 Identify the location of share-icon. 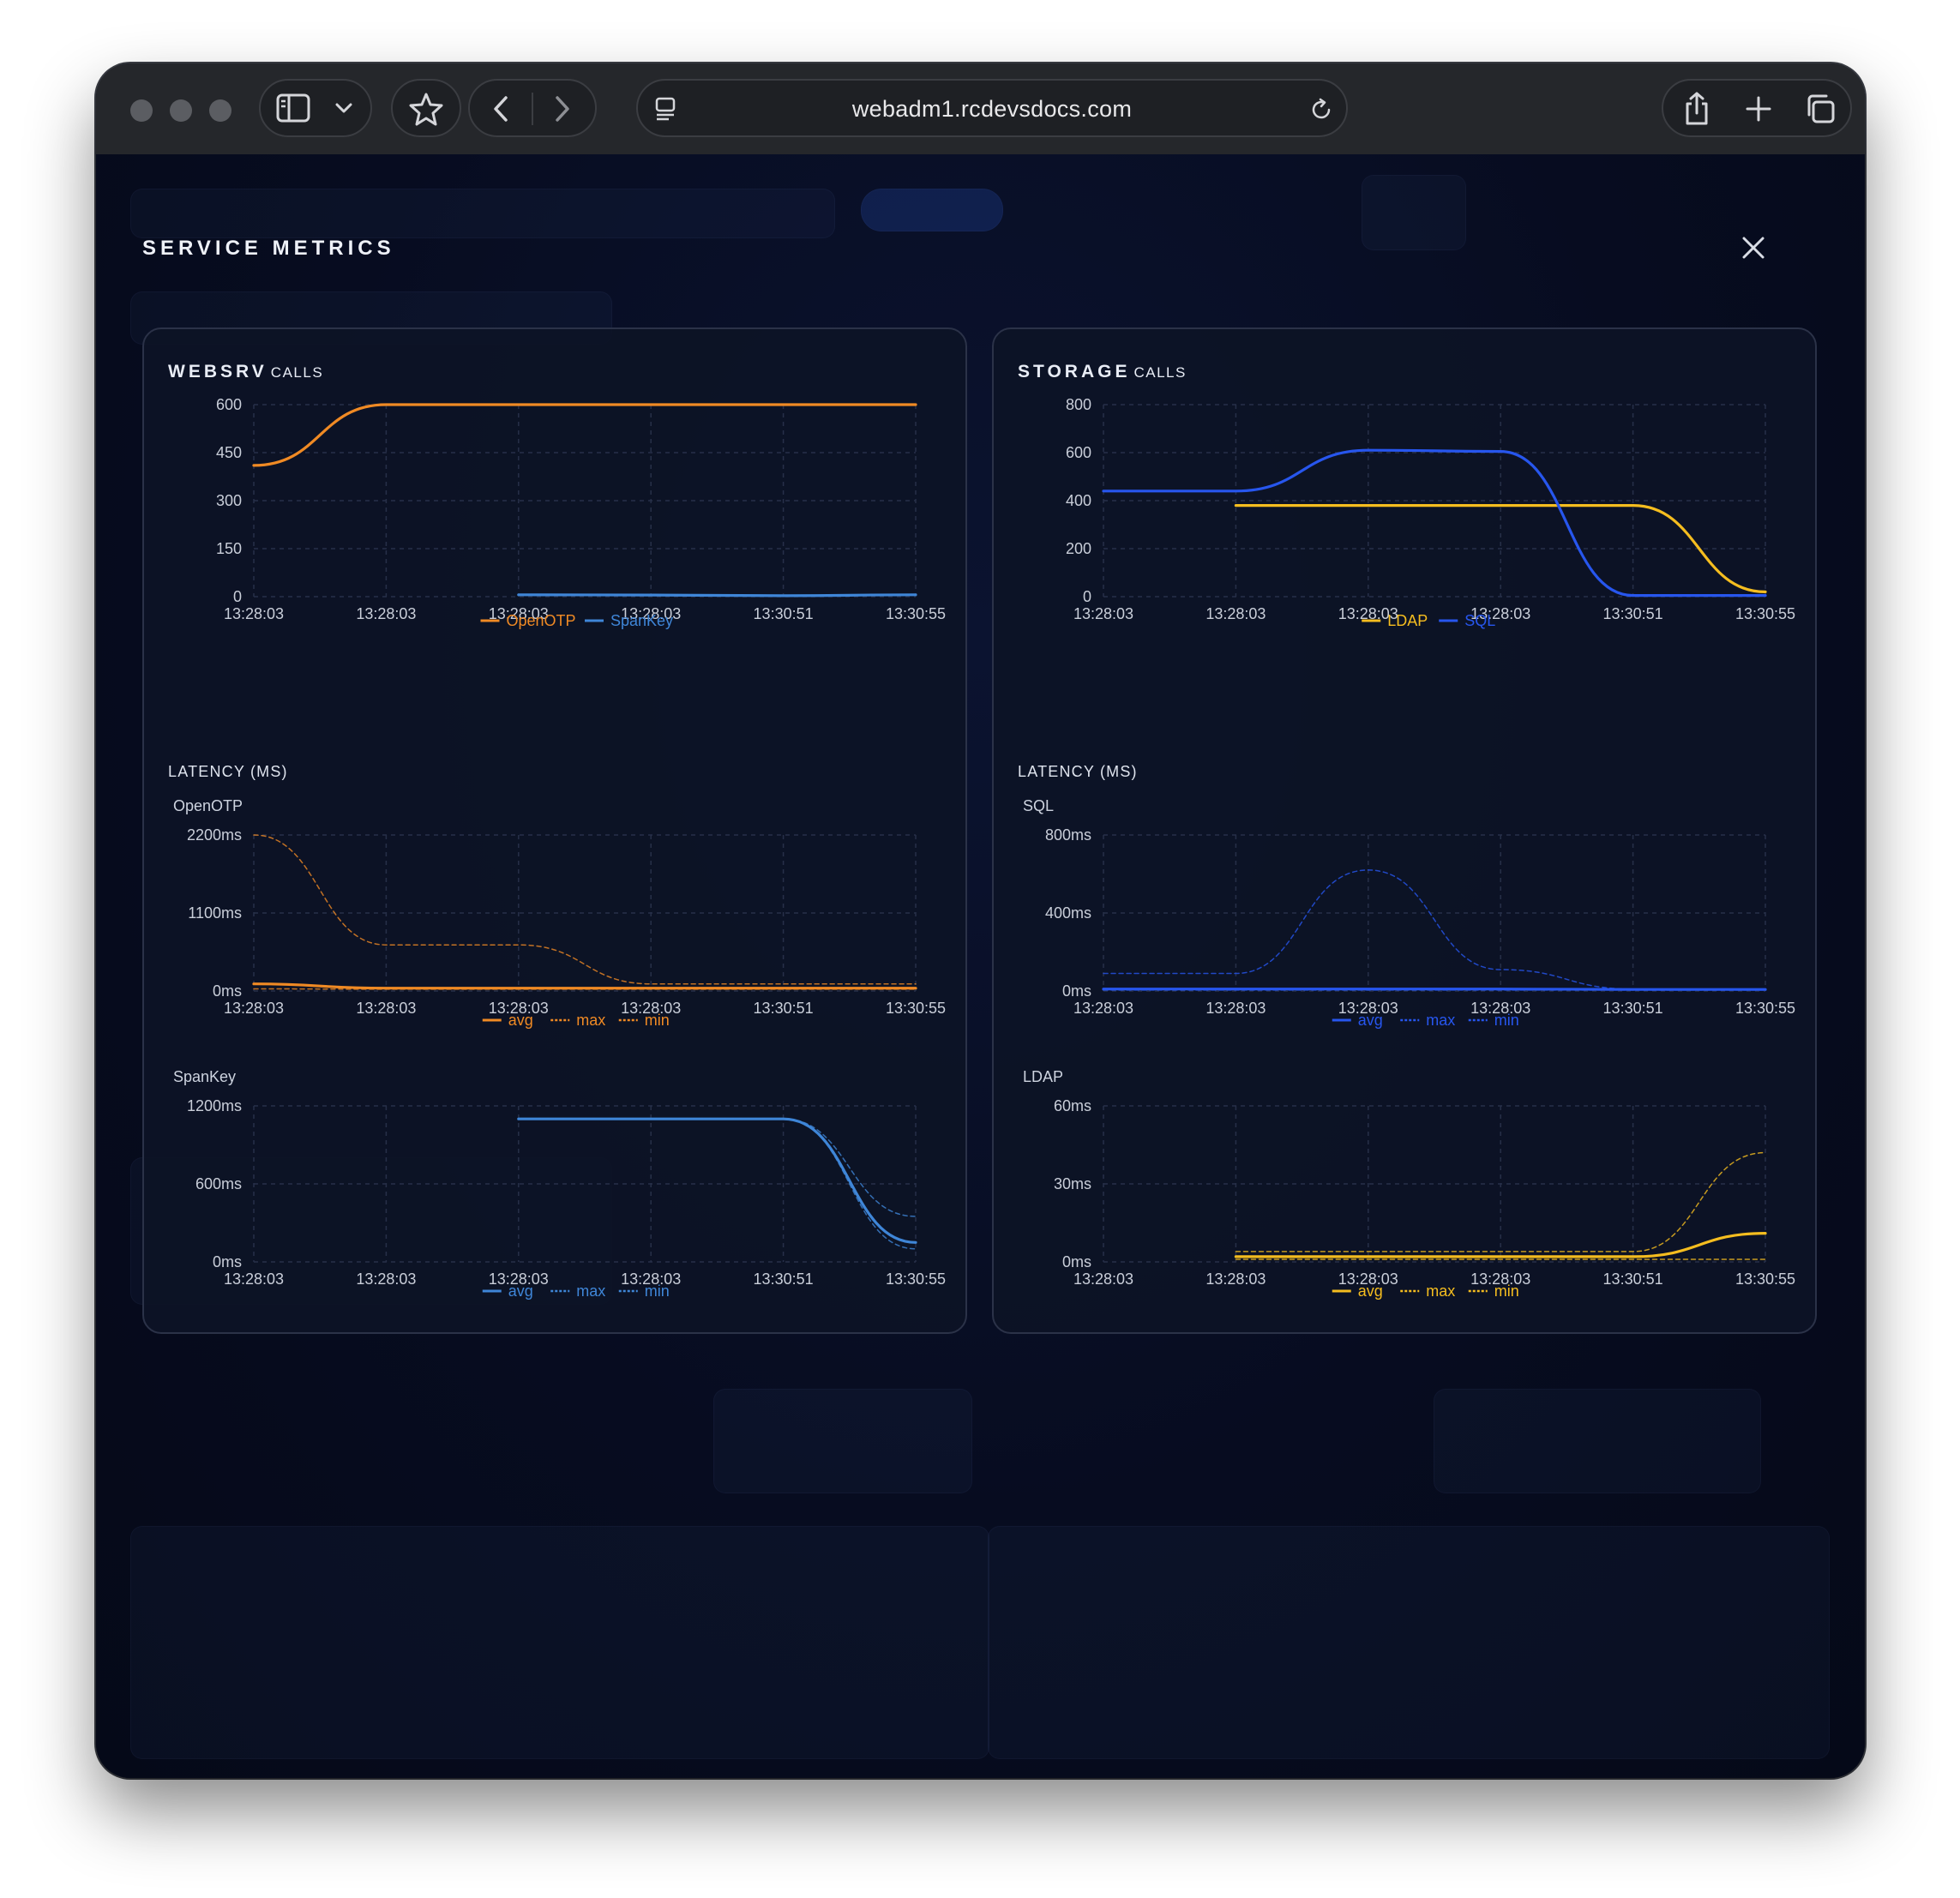
(1696, 109).